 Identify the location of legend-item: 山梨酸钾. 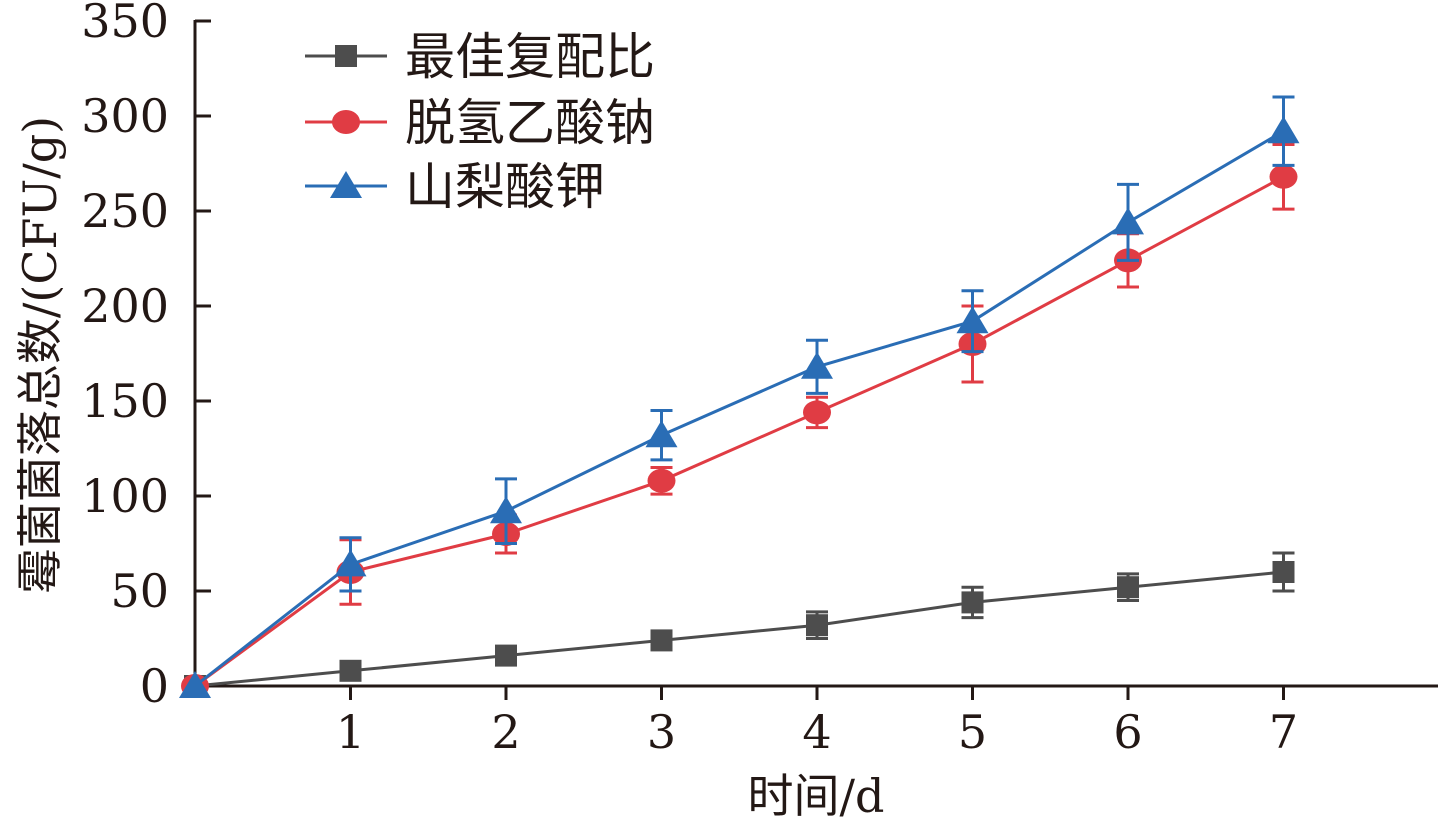
(455, 187).